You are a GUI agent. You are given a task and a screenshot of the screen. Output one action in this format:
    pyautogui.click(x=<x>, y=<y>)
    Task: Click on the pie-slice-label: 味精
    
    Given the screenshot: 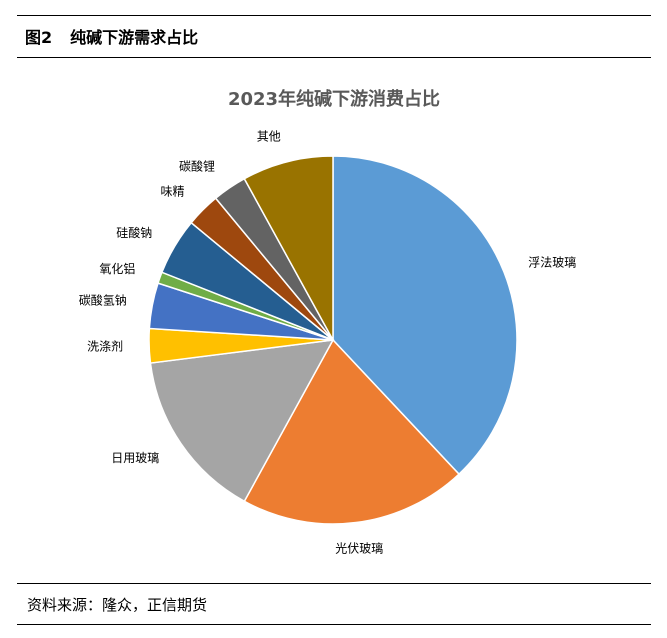 What is the action you would take?
    pyautogui.click(x=172, y=192)
    